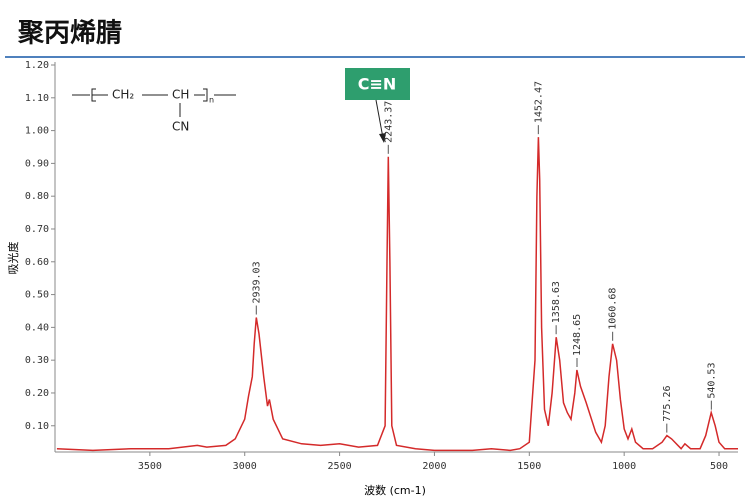  Describe the element at coordinates (434, 466) in the screenshot. I see `x-tick-label: 2000` at that location.